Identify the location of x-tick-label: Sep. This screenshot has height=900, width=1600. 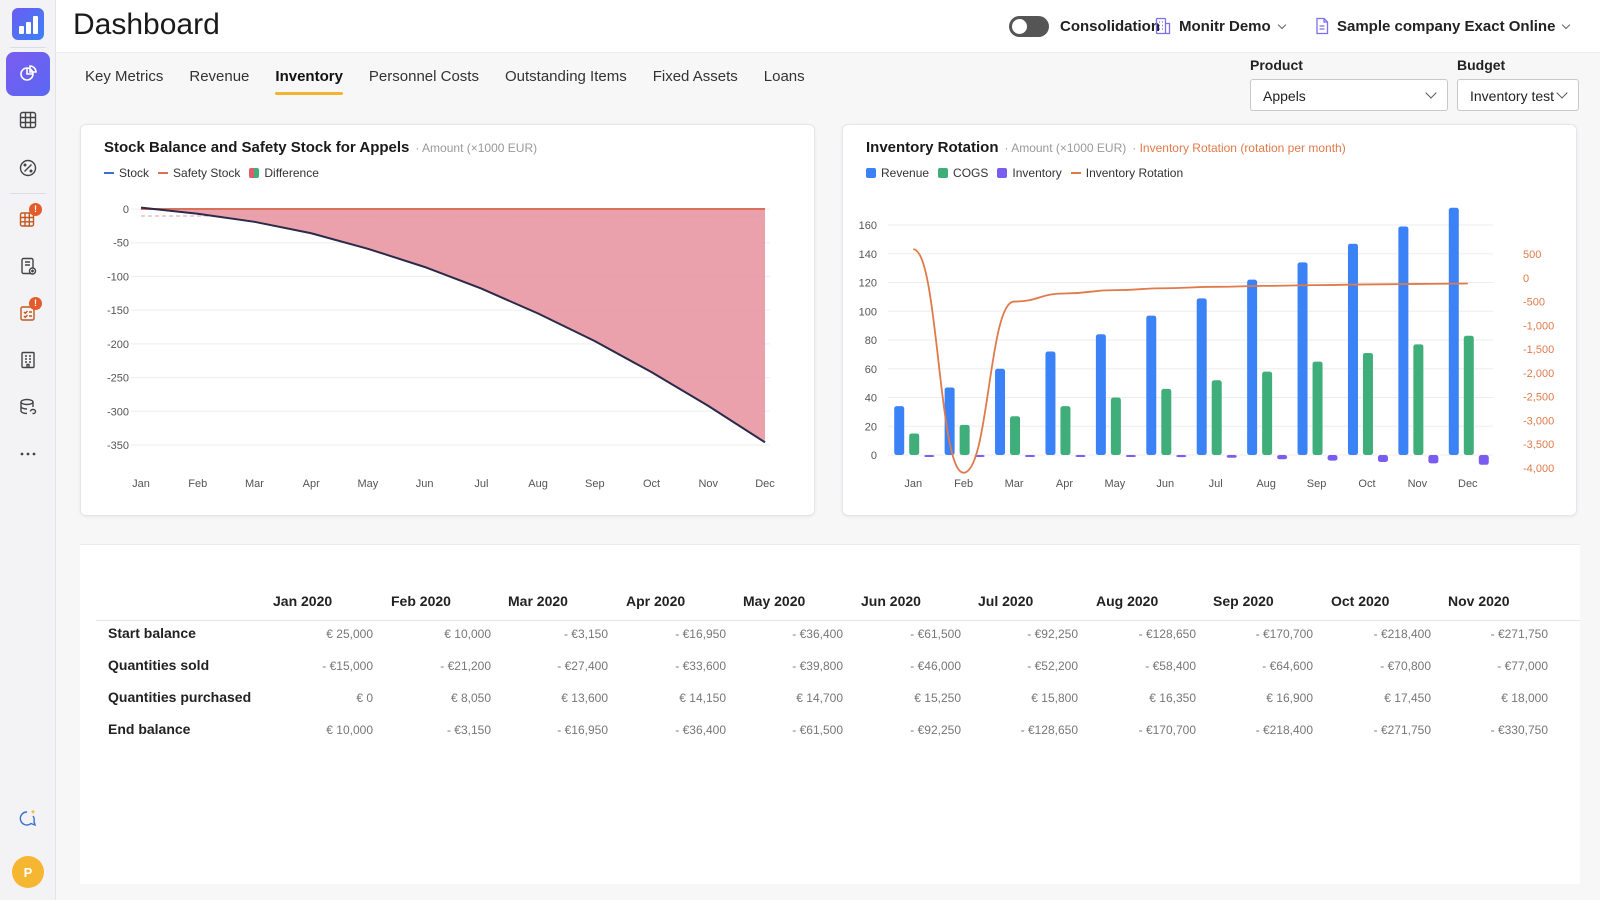
(1317, 484).